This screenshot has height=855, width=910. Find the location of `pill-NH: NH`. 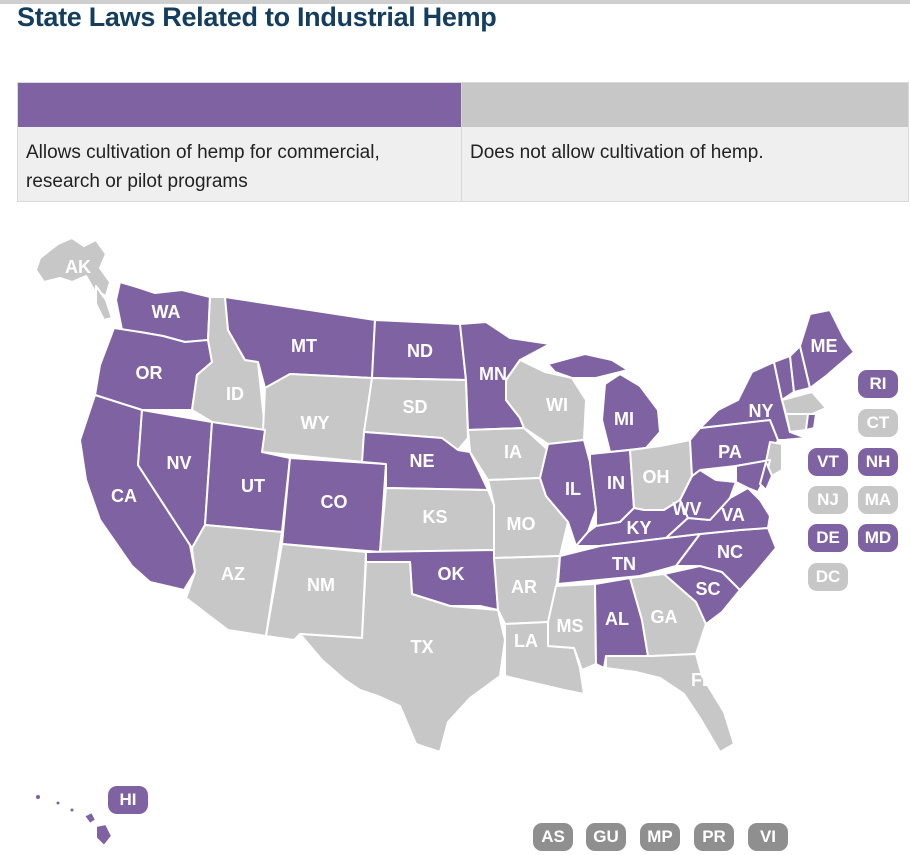

pill-NH: NH is located at coordinates (878, 462).